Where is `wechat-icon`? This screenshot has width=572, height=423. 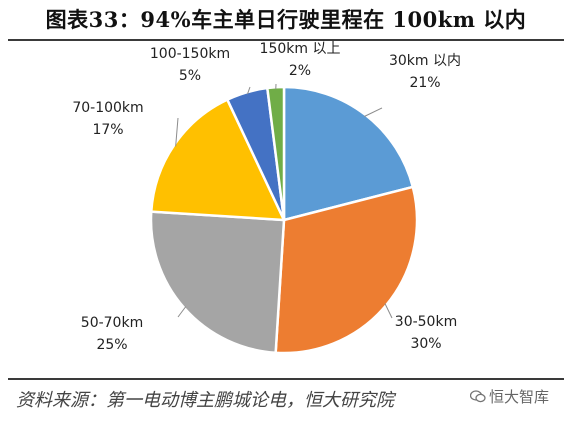
wechat-icon is located at coordinates (478, 396).